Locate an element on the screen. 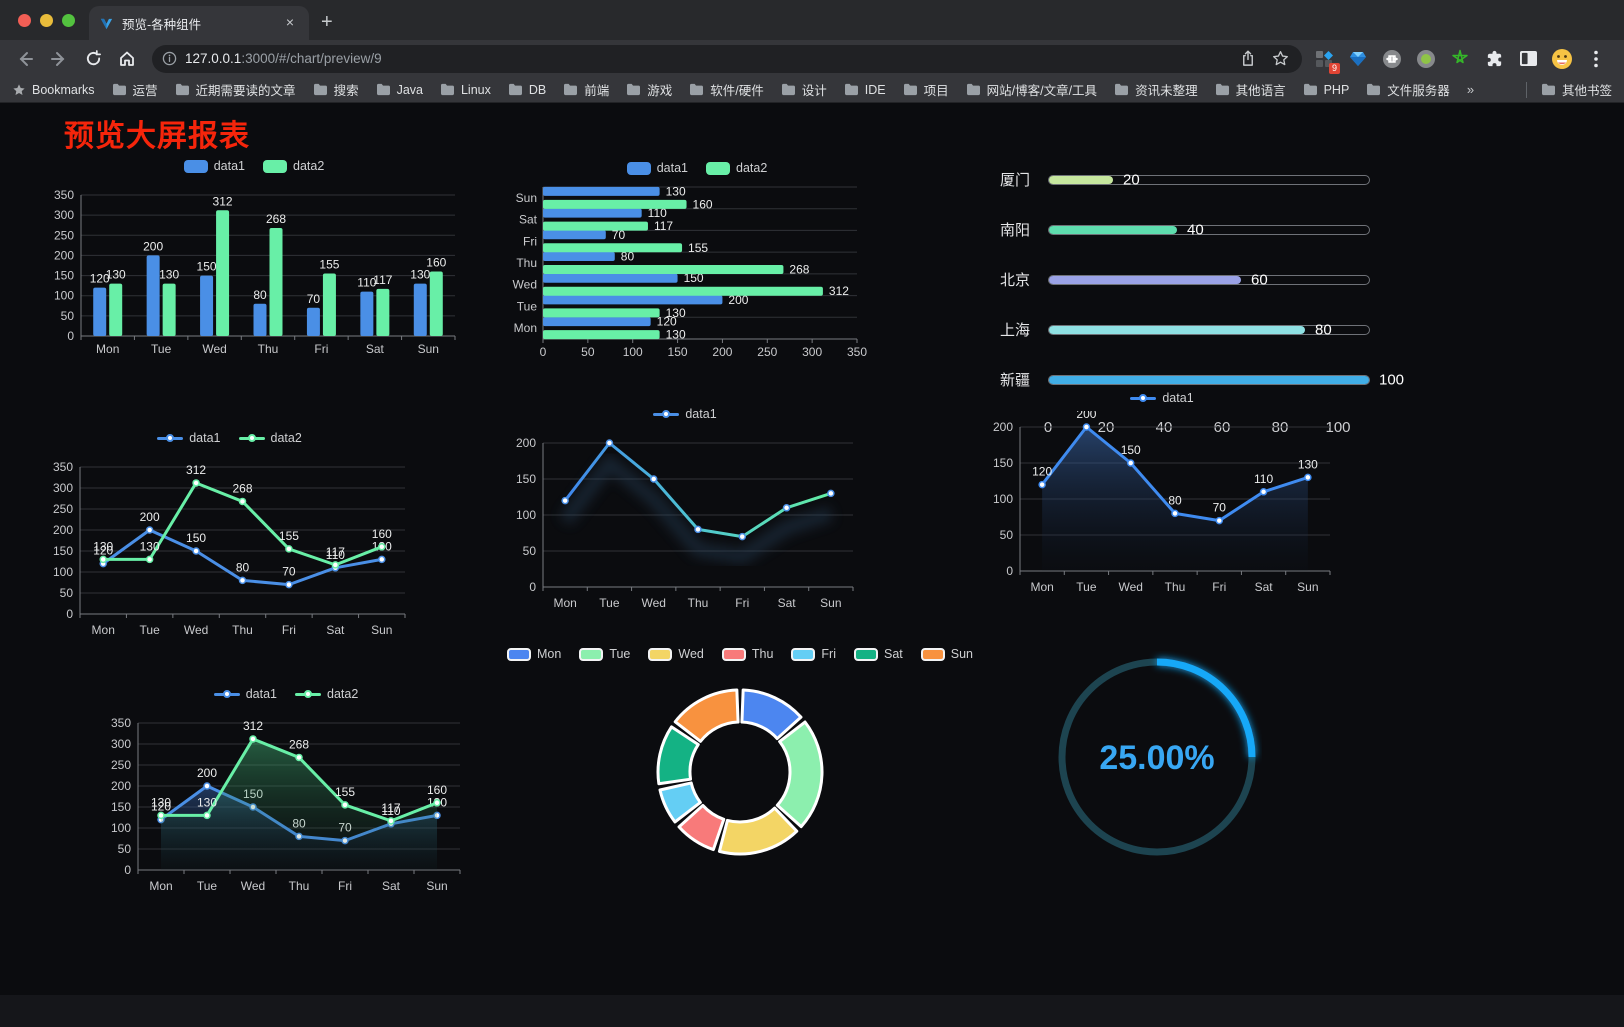 The image size is (1624, 1027). tab-manager-extension-icon: 9 is located at coordinates (1326, 60).